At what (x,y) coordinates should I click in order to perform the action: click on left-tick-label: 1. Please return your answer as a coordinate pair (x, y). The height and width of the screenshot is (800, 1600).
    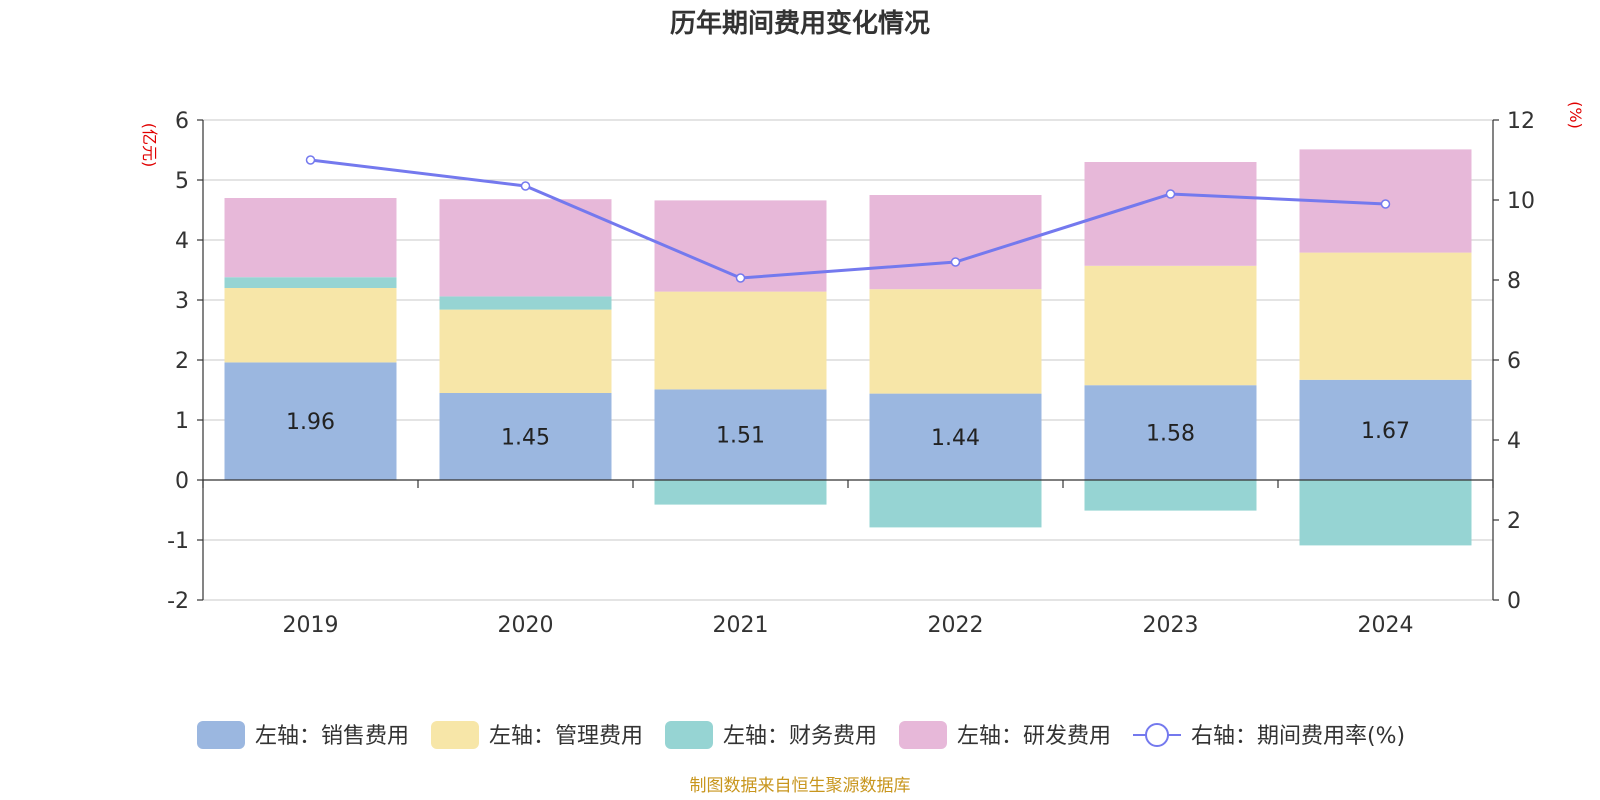
    Looking at the image, I should click on (182, 421).